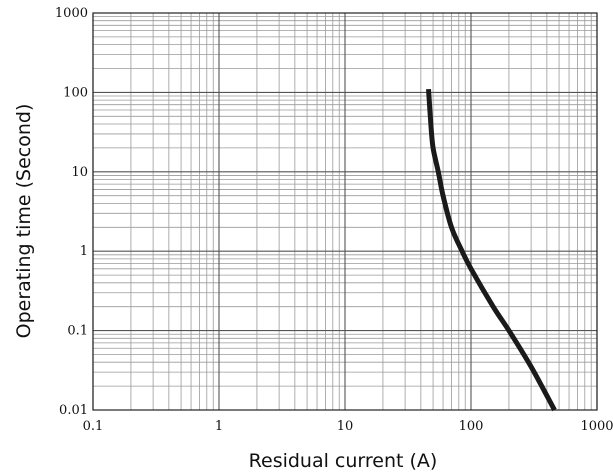 The image size is (613, 476). I want to click on y-tick-labels: 0.01 0.1 1 10 100 1000, so click(71, 212).